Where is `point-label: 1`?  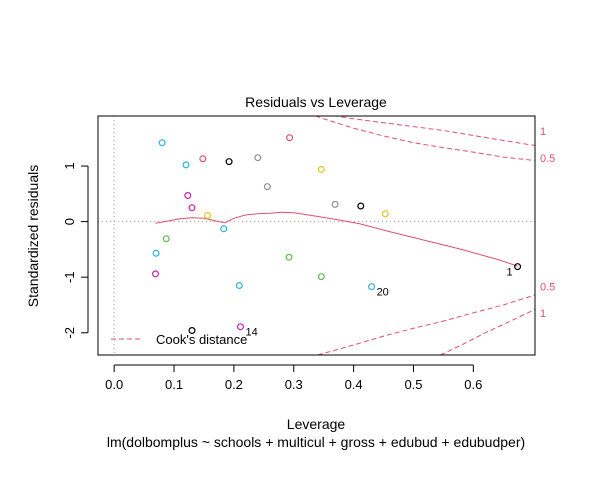 point-label: 1 is located at coordinates (510, 273).